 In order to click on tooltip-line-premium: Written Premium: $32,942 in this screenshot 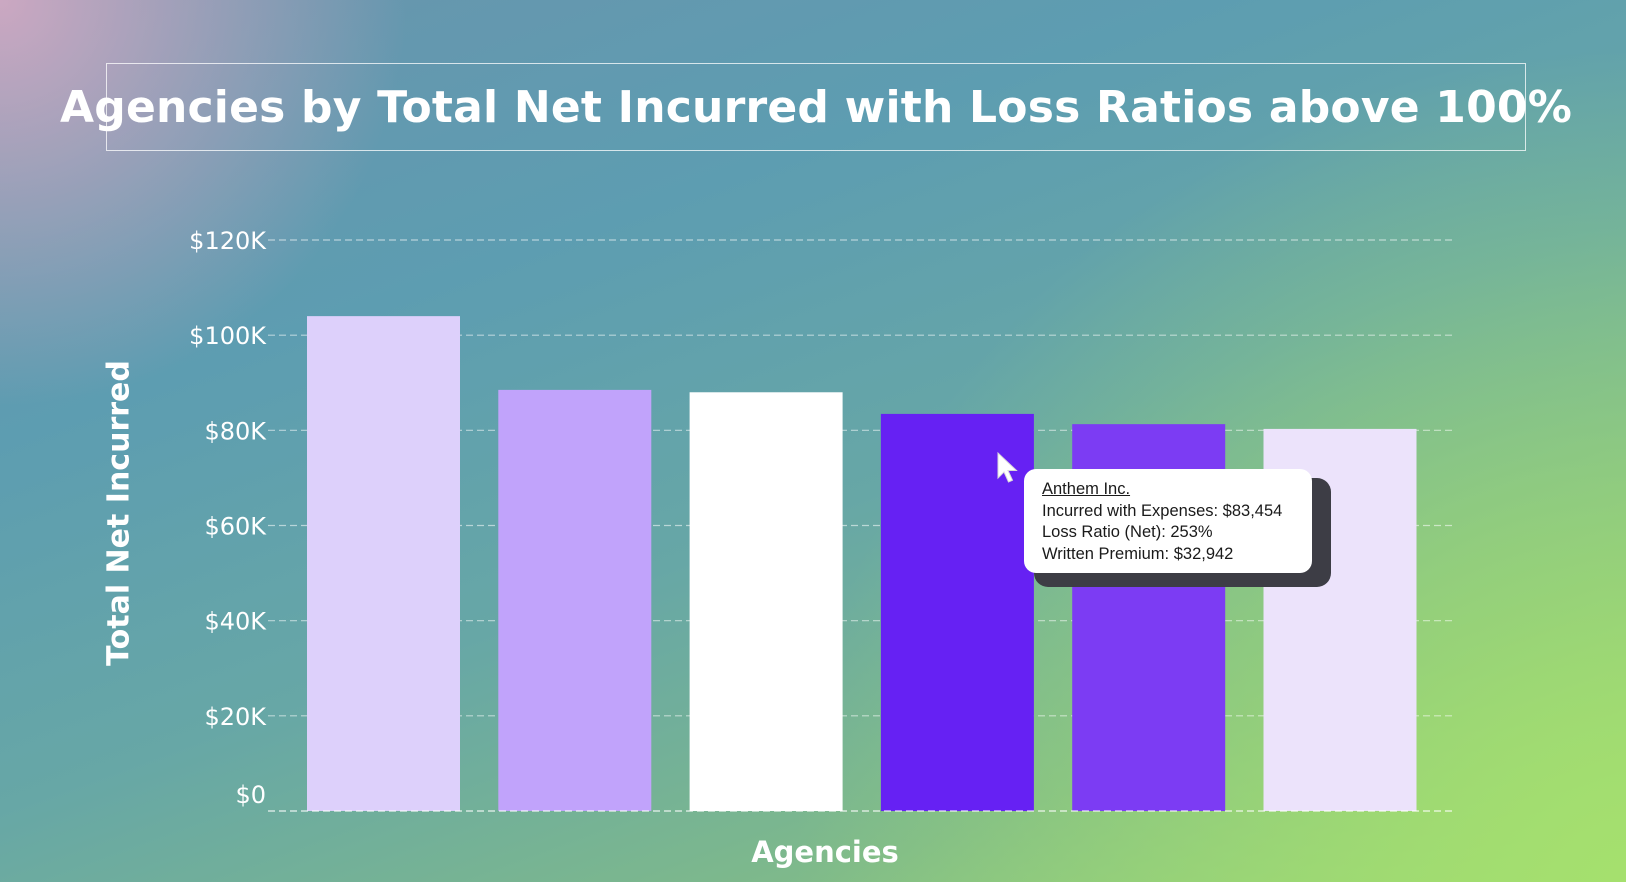, I will do `click(1138, 553)`.